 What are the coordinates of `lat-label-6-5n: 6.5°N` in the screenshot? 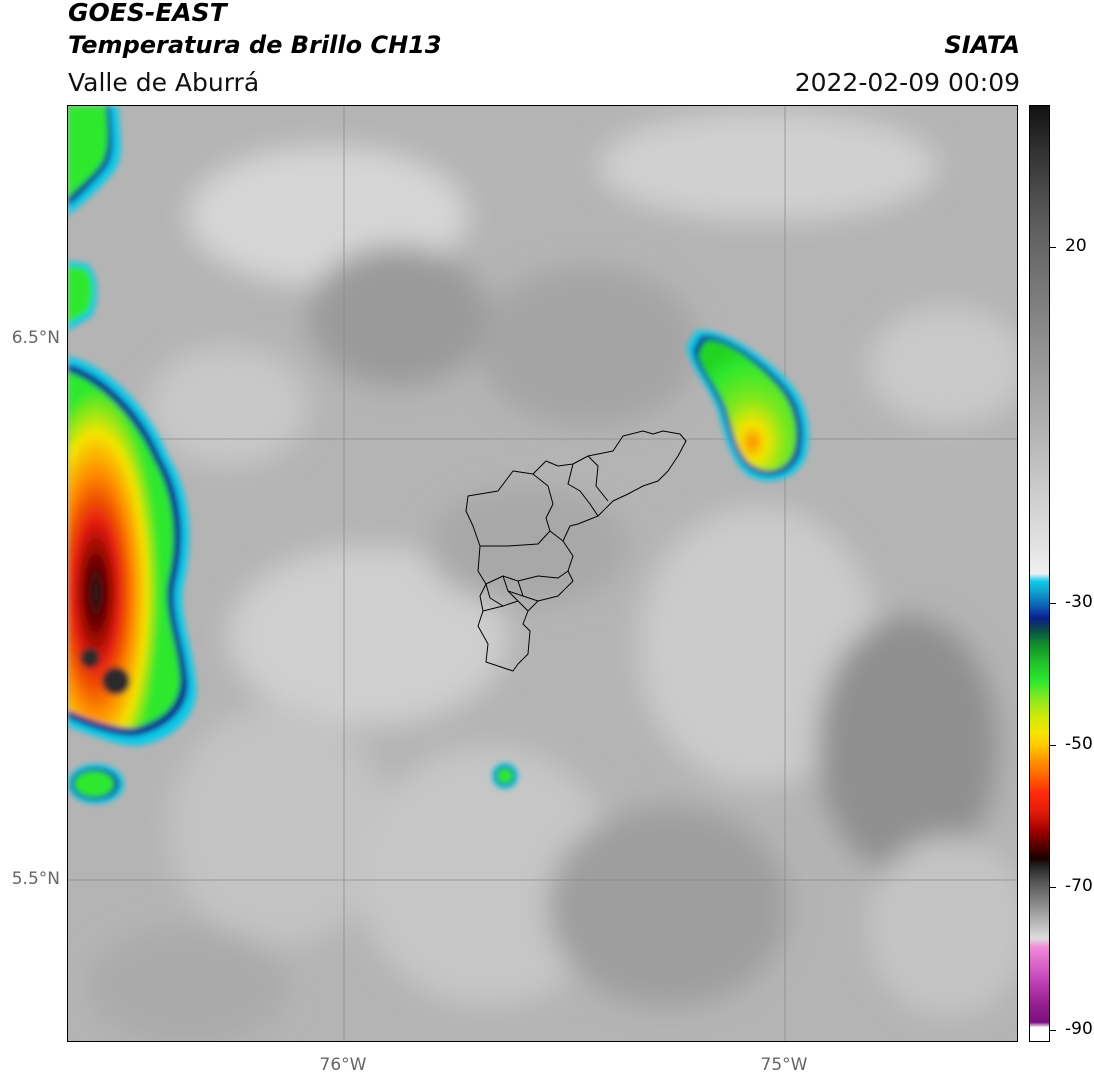 It's located at (35, 338).